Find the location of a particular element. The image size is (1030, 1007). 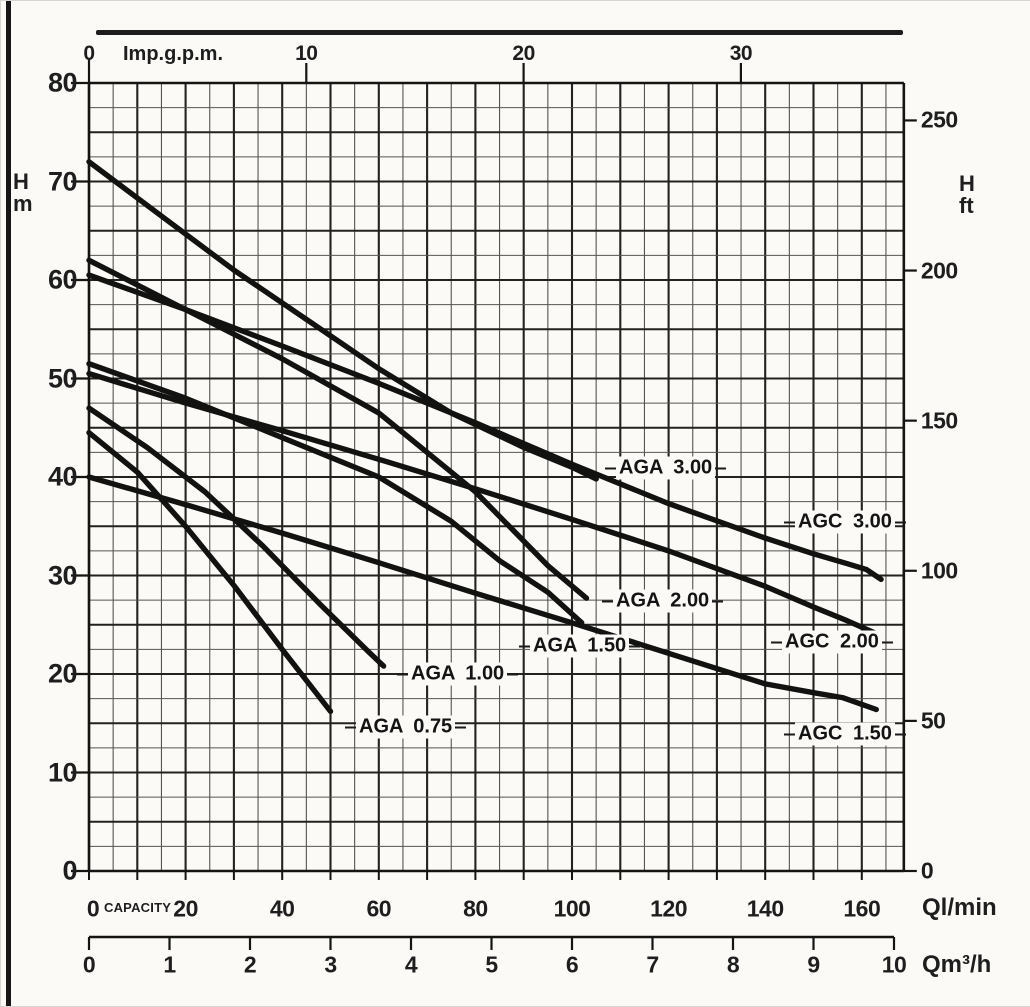

curve-label-aga-1-50: AGA 1.50 is located at coordinates (580, 646).